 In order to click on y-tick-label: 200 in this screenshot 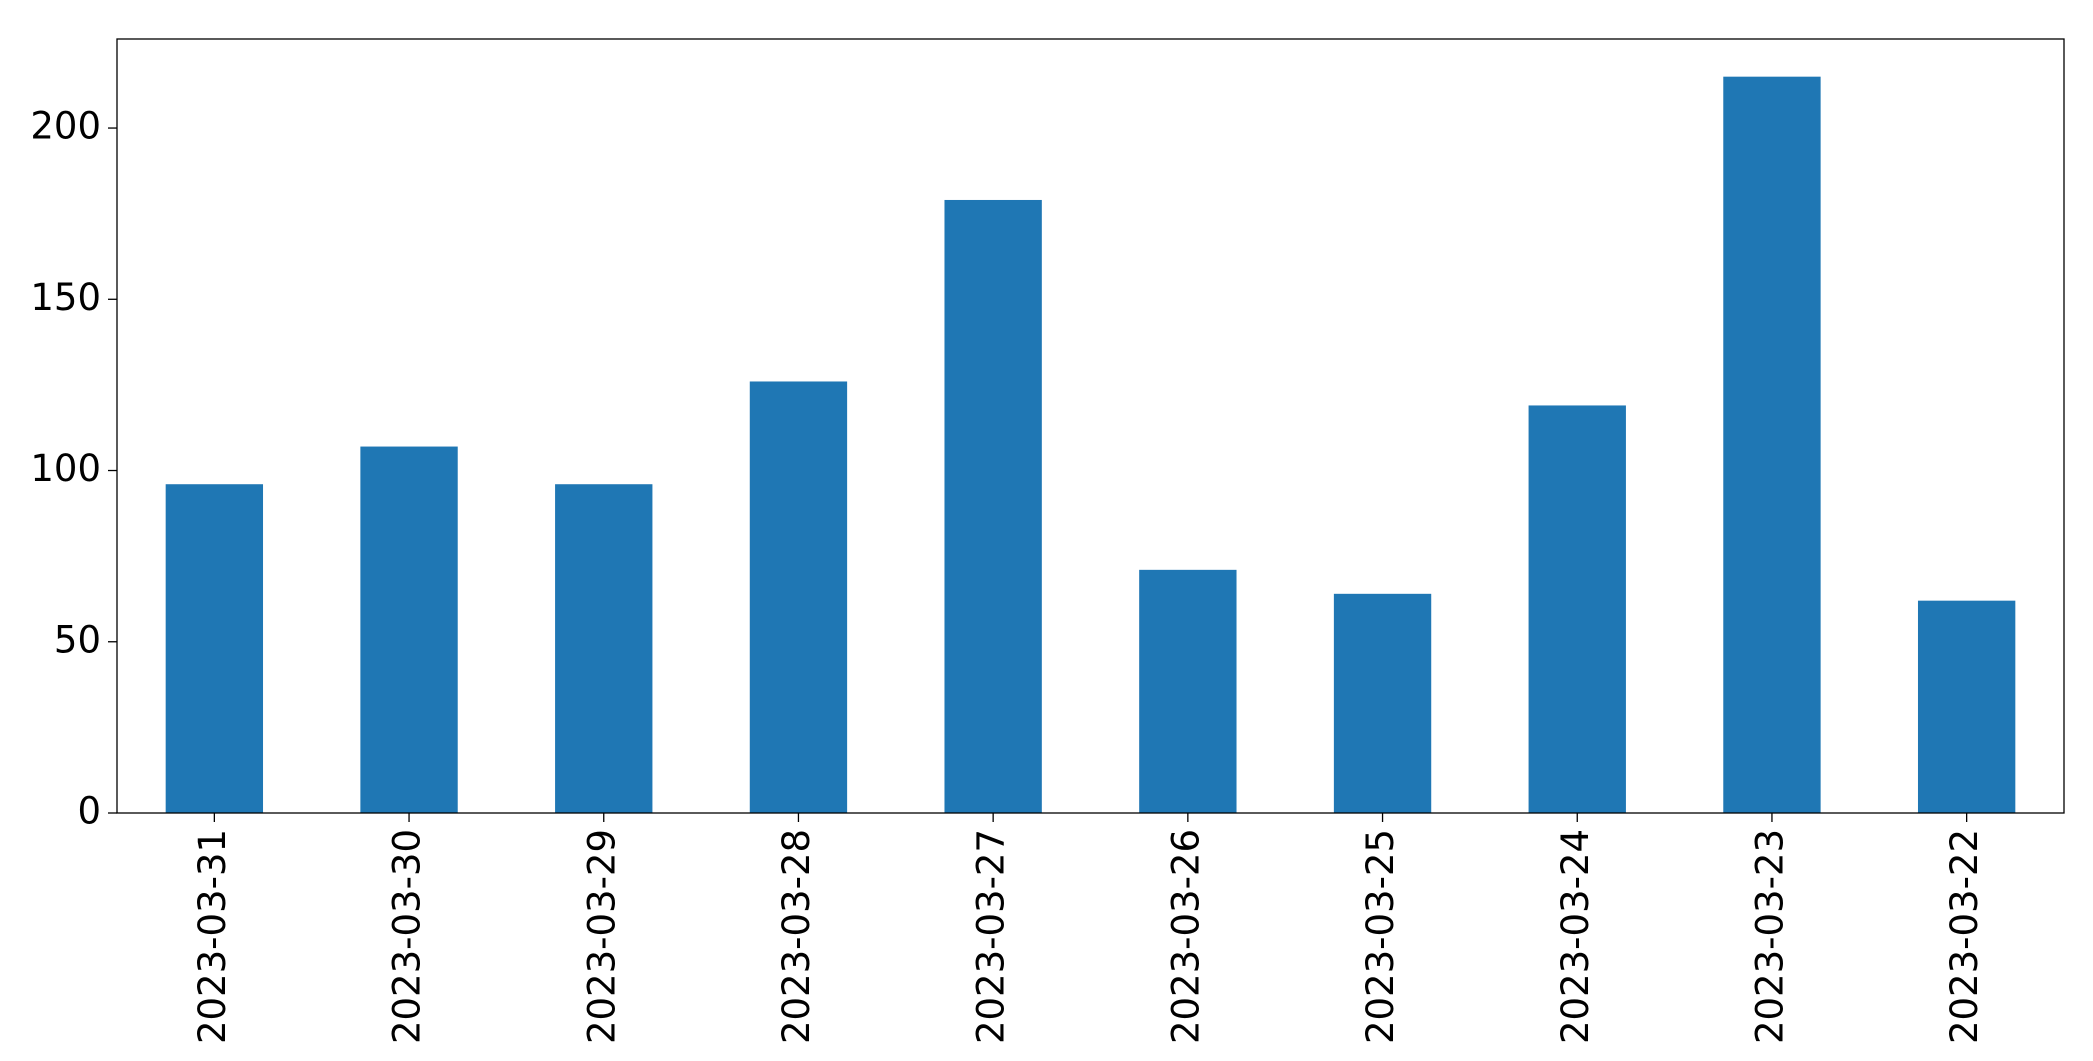, I will do `click(65, 126)`.